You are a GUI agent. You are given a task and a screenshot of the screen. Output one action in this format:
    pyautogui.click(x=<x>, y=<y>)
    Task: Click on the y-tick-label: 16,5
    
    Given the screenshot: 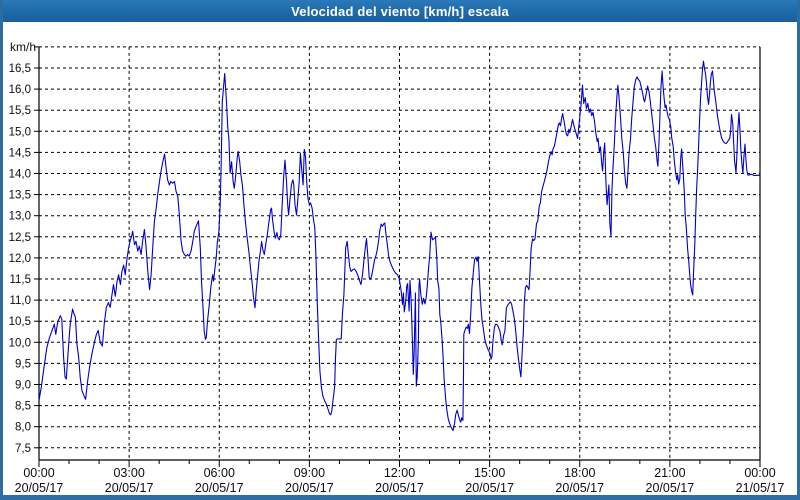 What is the action you would take?
    pyautogui.click(x=20, y=69)
    